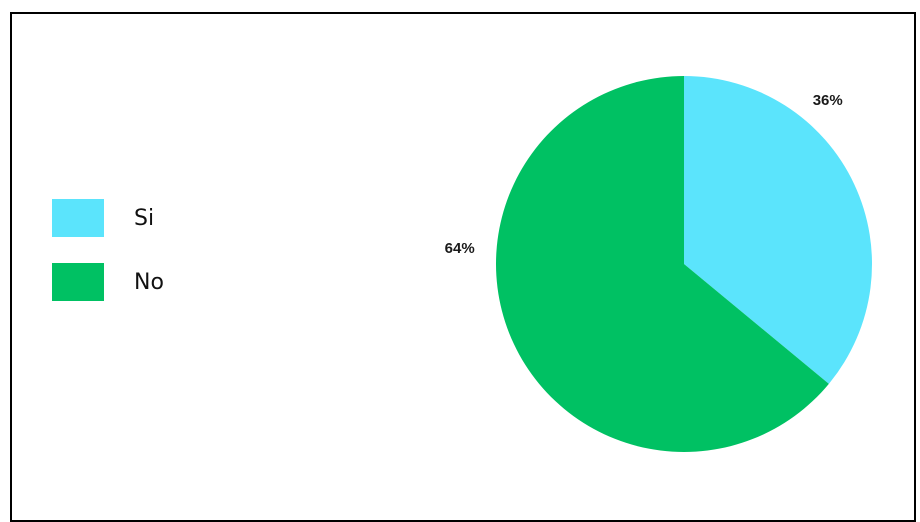  Describe the element at coordinates (108, 218) in the screenshot. I see `legend-item-si: Si` at that location.